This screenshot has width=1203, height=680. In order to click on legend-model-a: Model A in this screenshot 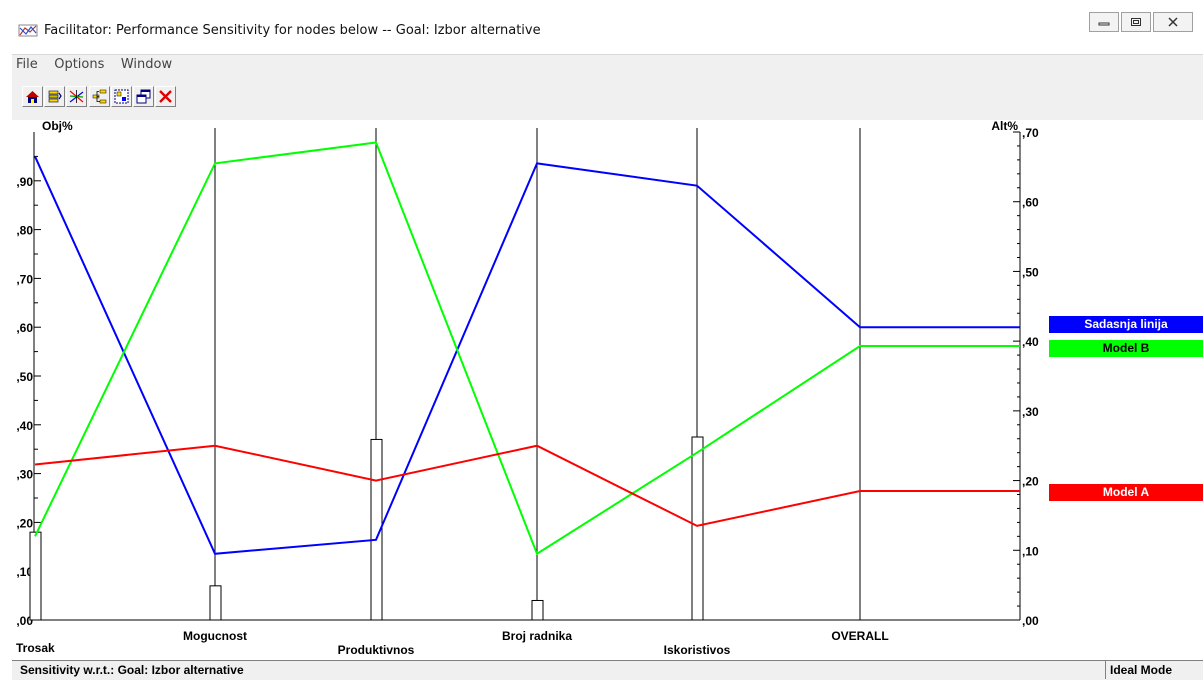, I will do `click(1126, 492)`.